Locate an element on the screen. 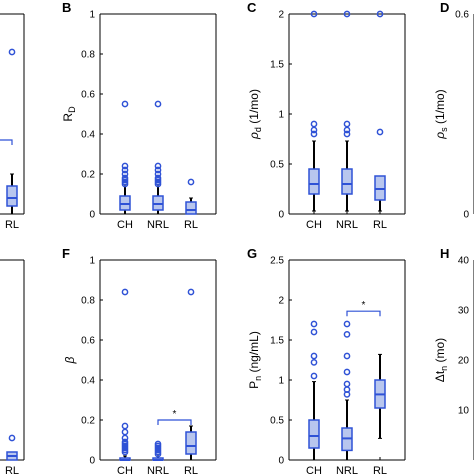  panel-c-letter: C is located at coordinates (252, 7).